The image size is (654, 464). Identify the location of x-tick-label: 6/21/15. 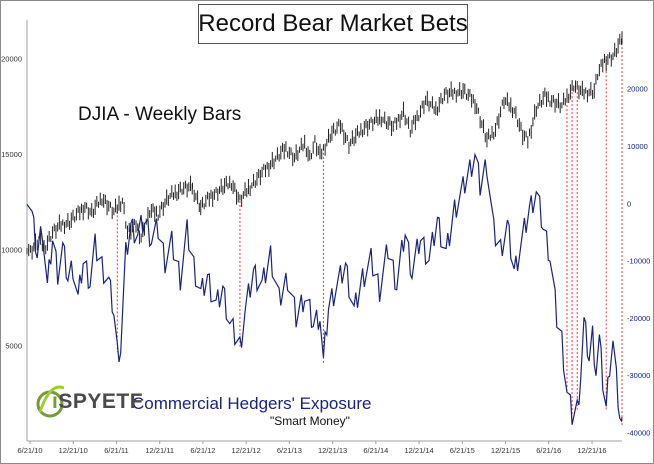
(462, 450).